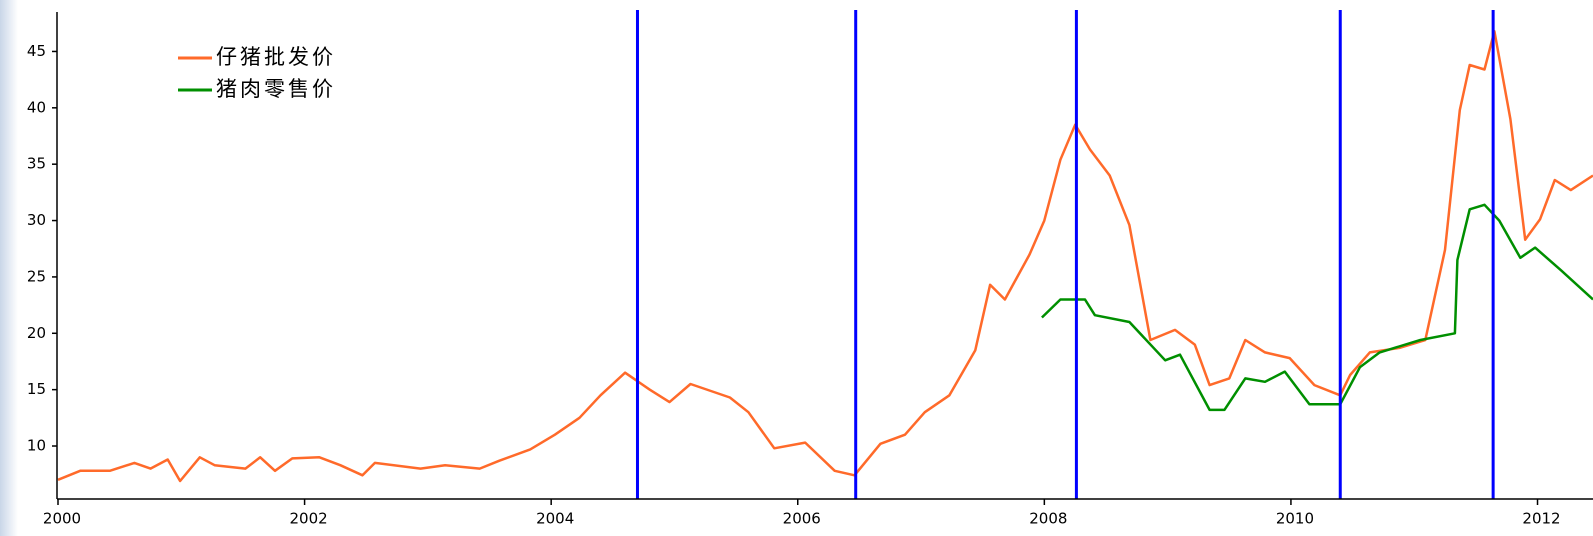  I want to click on x-tick-label: 2006, so click(802, 519).